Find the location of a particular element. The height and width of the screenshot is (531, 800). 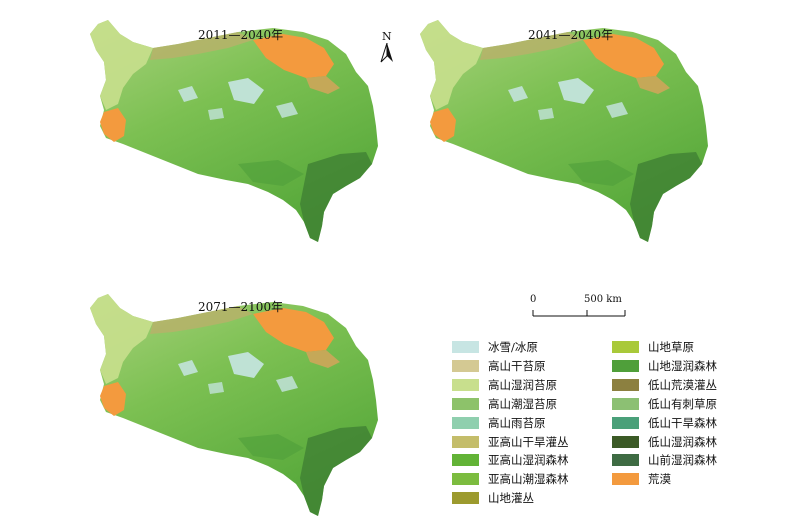

north-label: N is located at coordinates (387, 36).